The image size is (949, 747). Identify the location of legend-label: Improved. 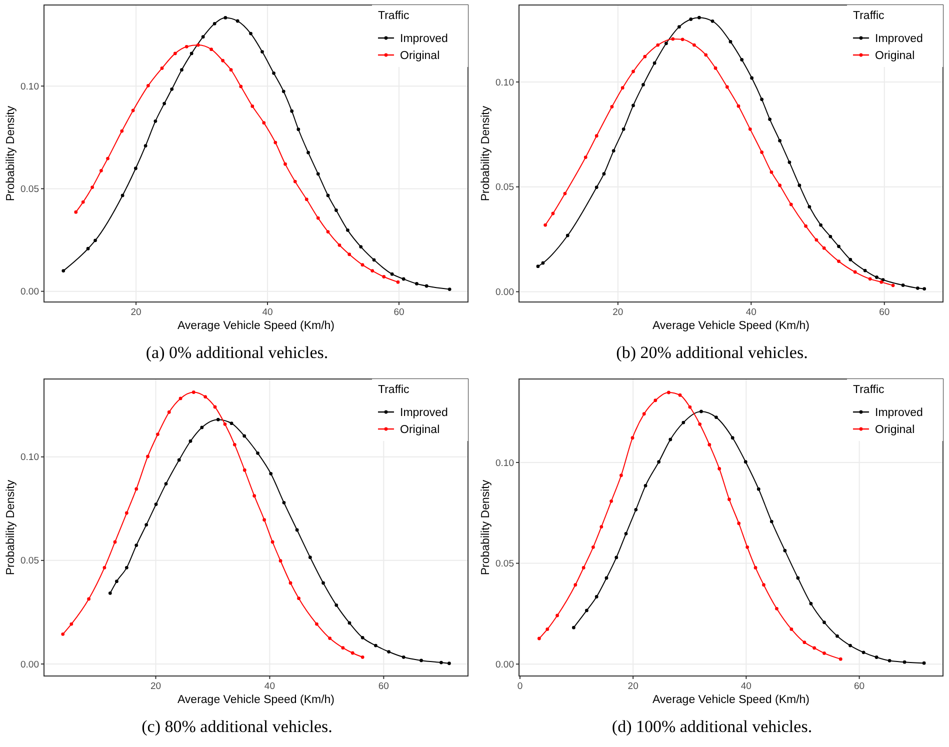
(899, 413).